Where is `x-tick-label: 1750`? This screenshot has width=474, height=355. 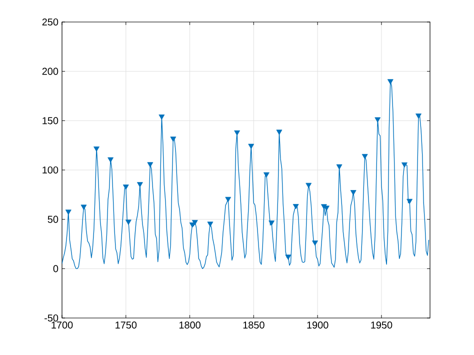
x-tick-label: 1750 is located at coordinates (126, 325).